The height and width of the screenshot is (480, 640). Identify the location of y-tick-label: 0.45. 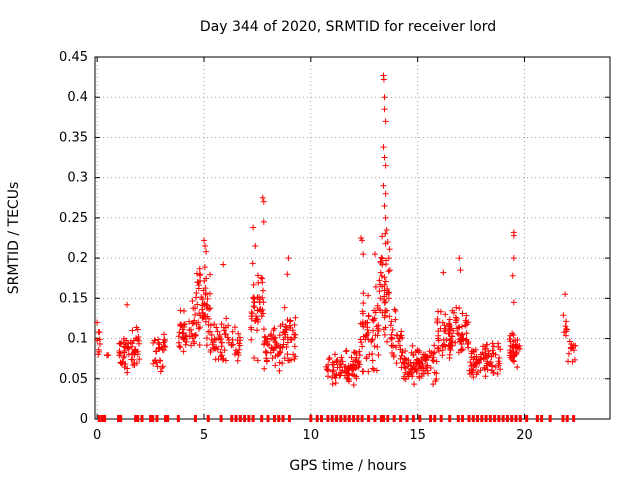
(73, 57).